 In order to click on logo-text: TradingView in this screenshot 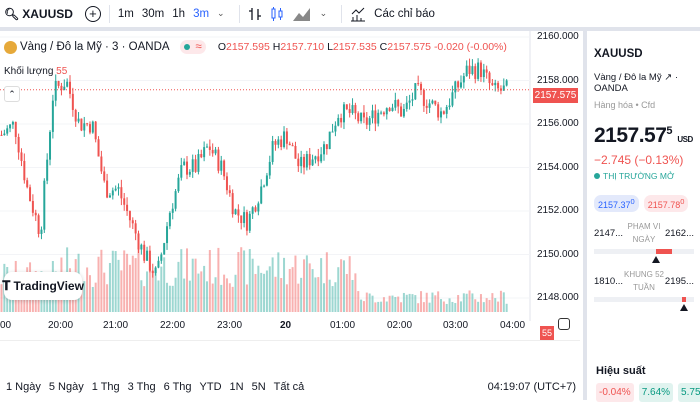, I will do `click(48, 286)`.